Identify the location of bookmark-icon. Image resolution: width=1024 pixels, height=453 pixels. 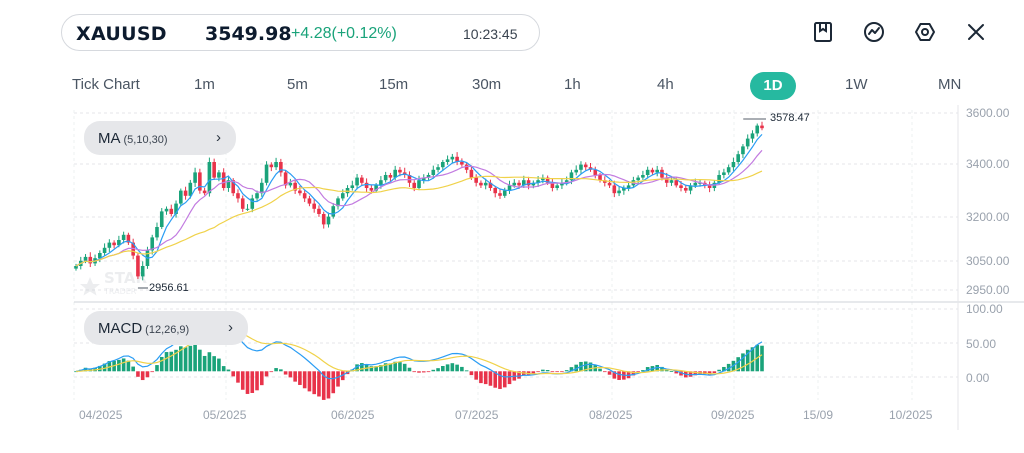
(823, 32).